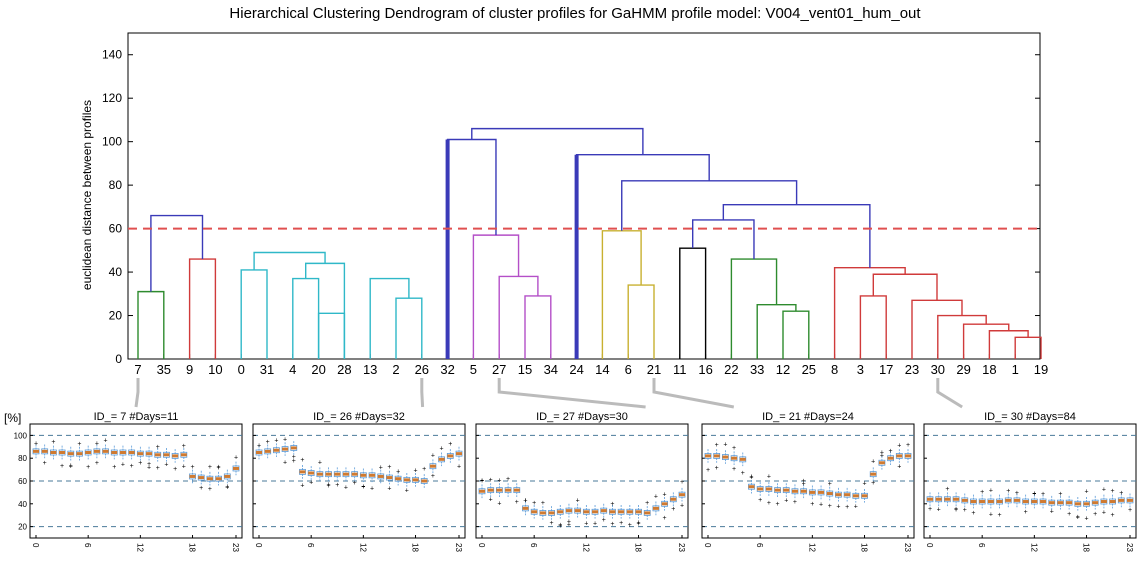  I want to click on panel-y-tick-label: 40, so click(22, 504).